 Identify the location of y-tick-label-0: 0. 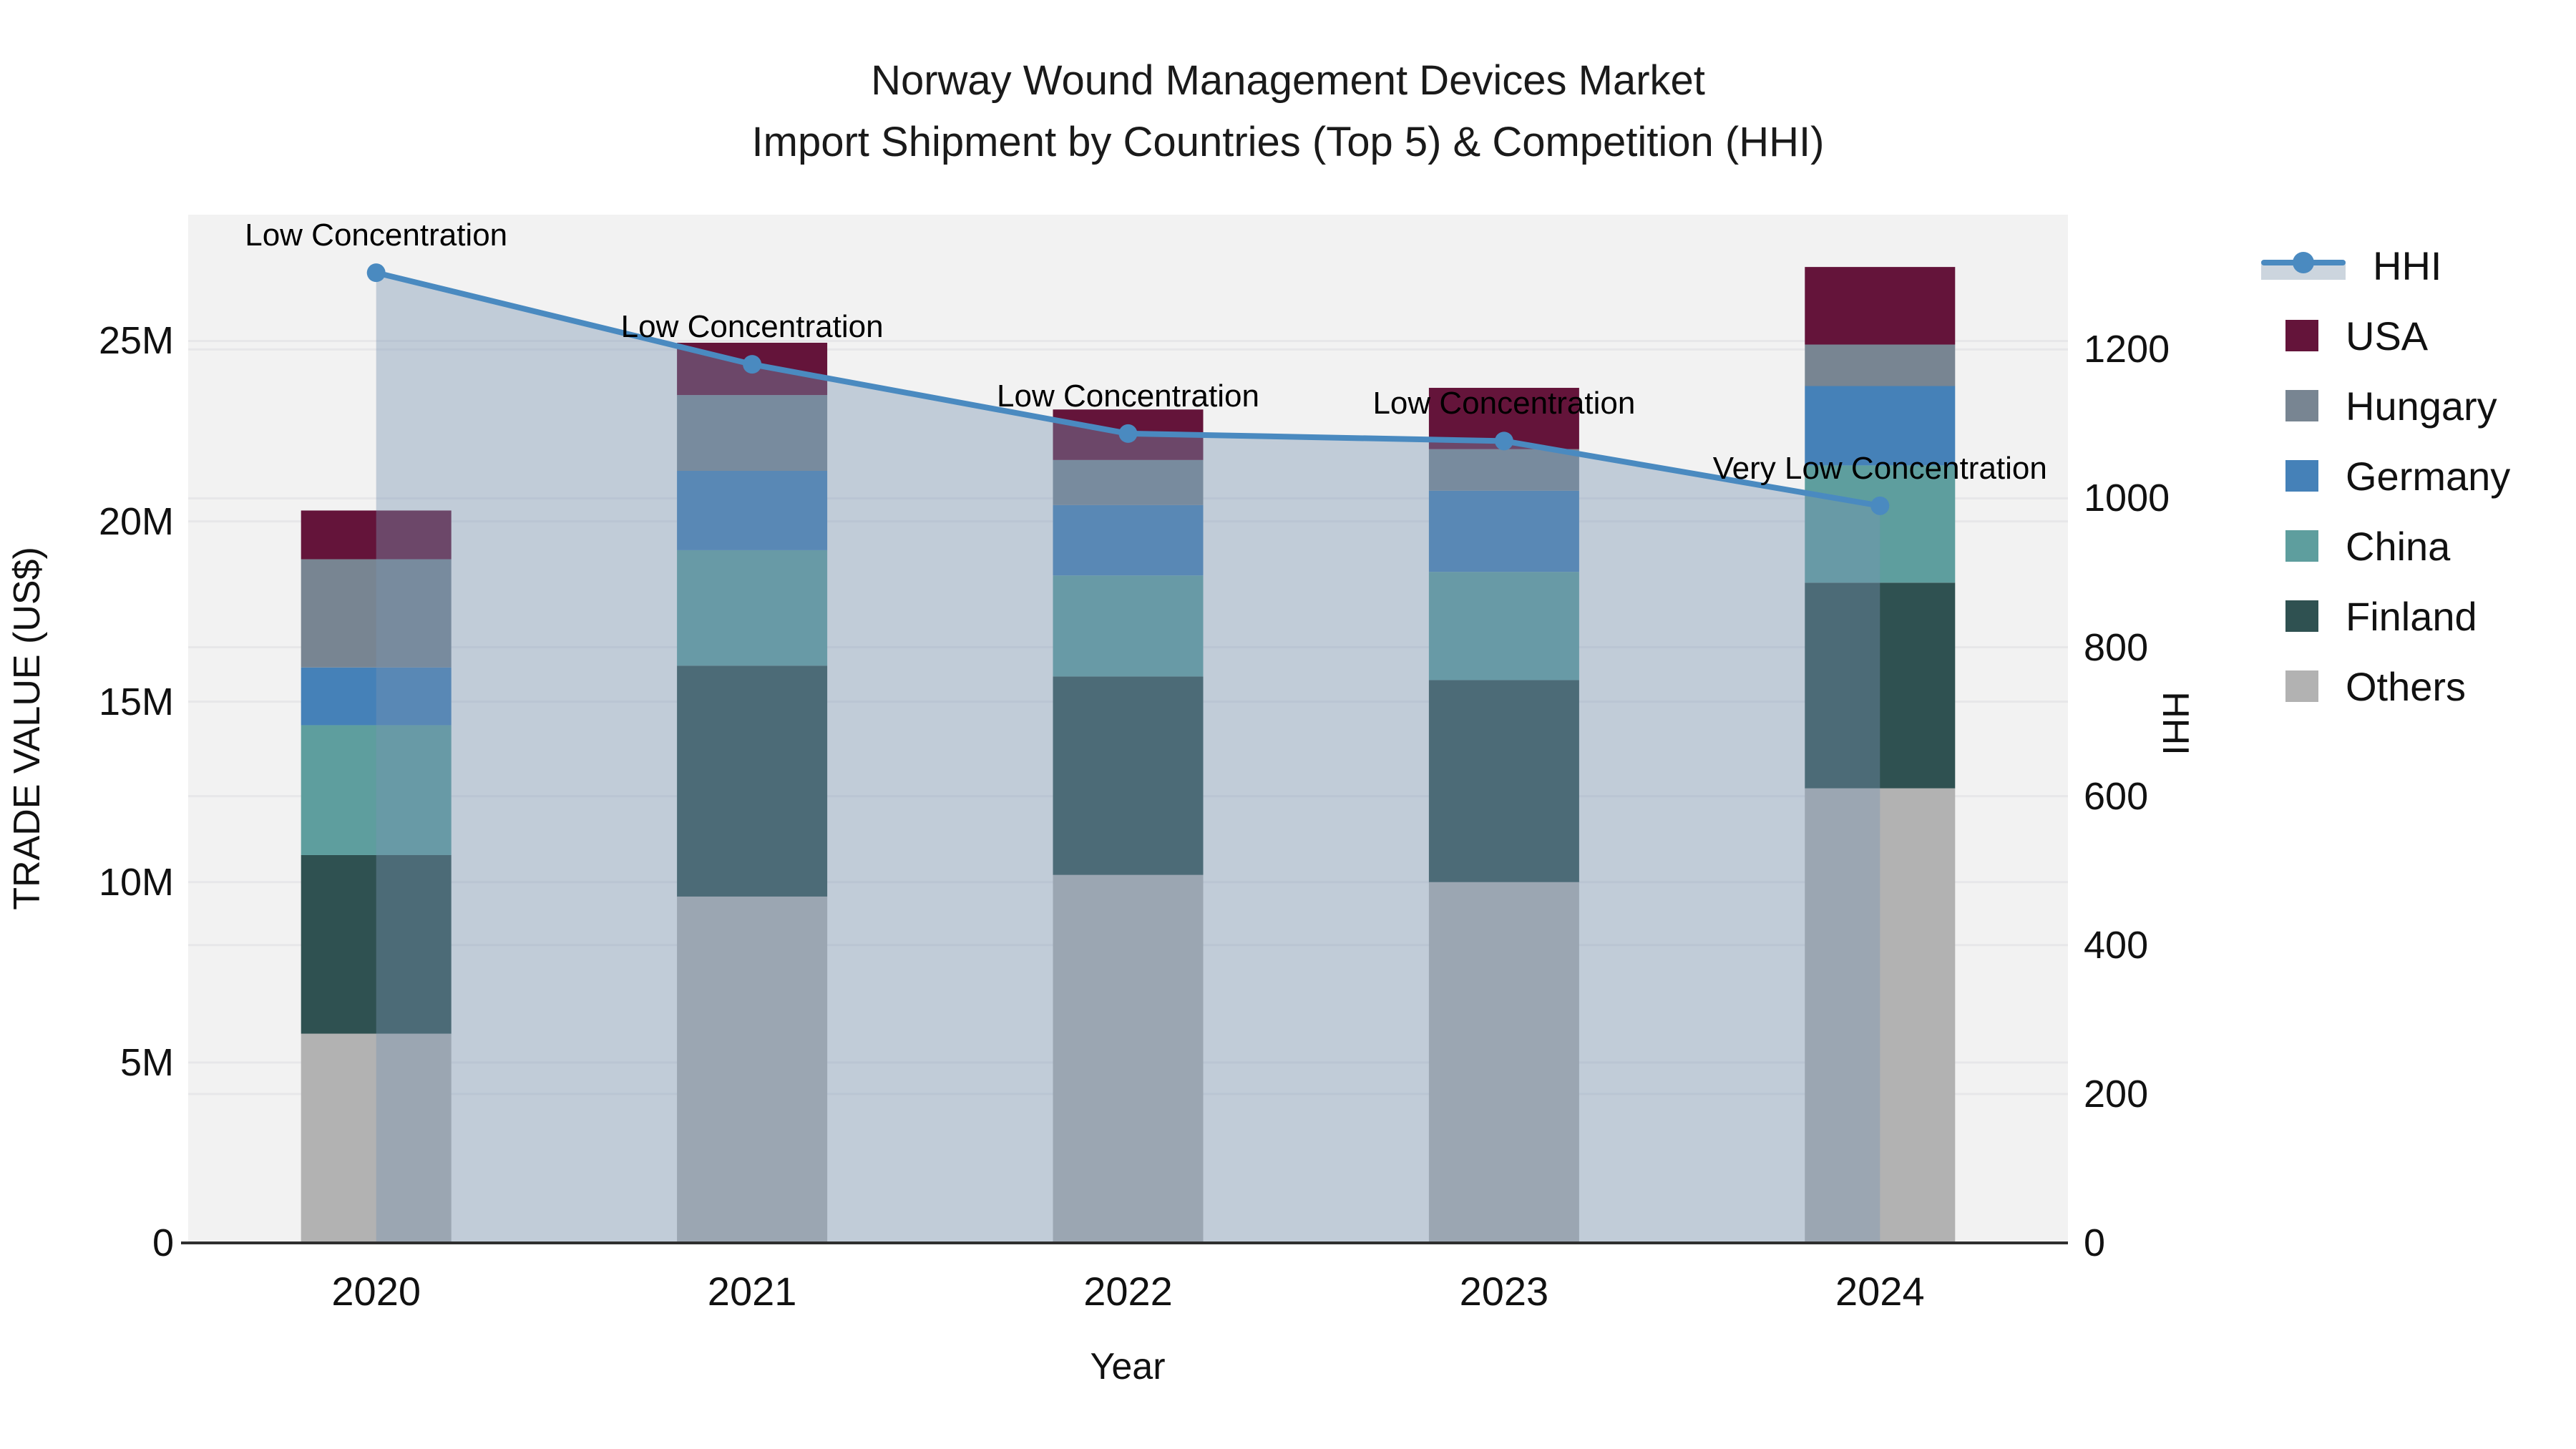
(163, 1242).